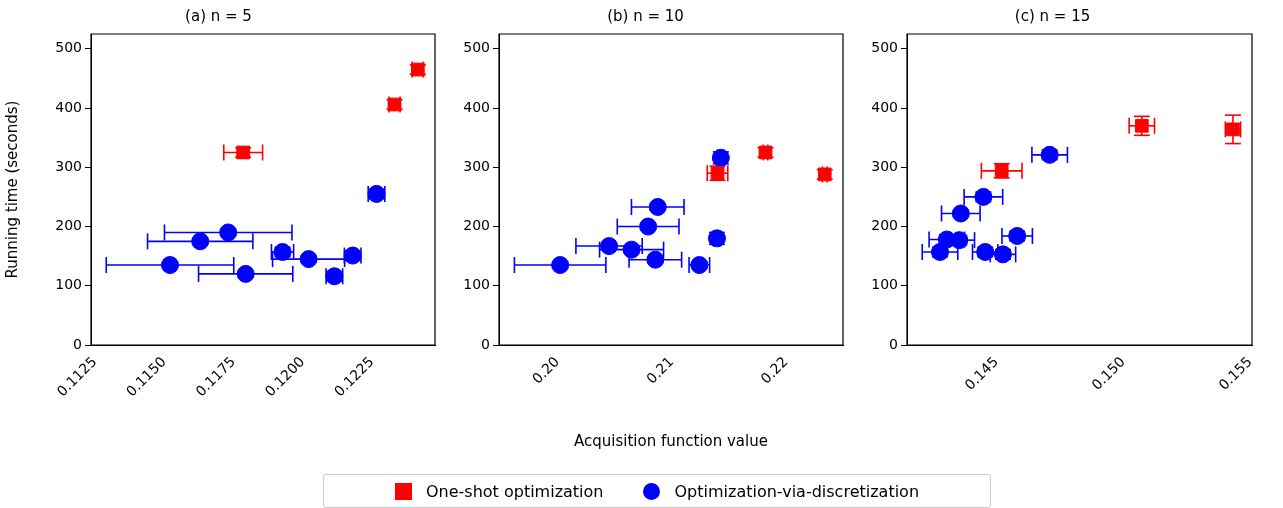 The height and width of the screenshot is (508, 1283). What do you see at coordinates (11, 189) in the screenshot?
I see `y-axis-title: Running time (seconds)` at bounding box center [11, 189].